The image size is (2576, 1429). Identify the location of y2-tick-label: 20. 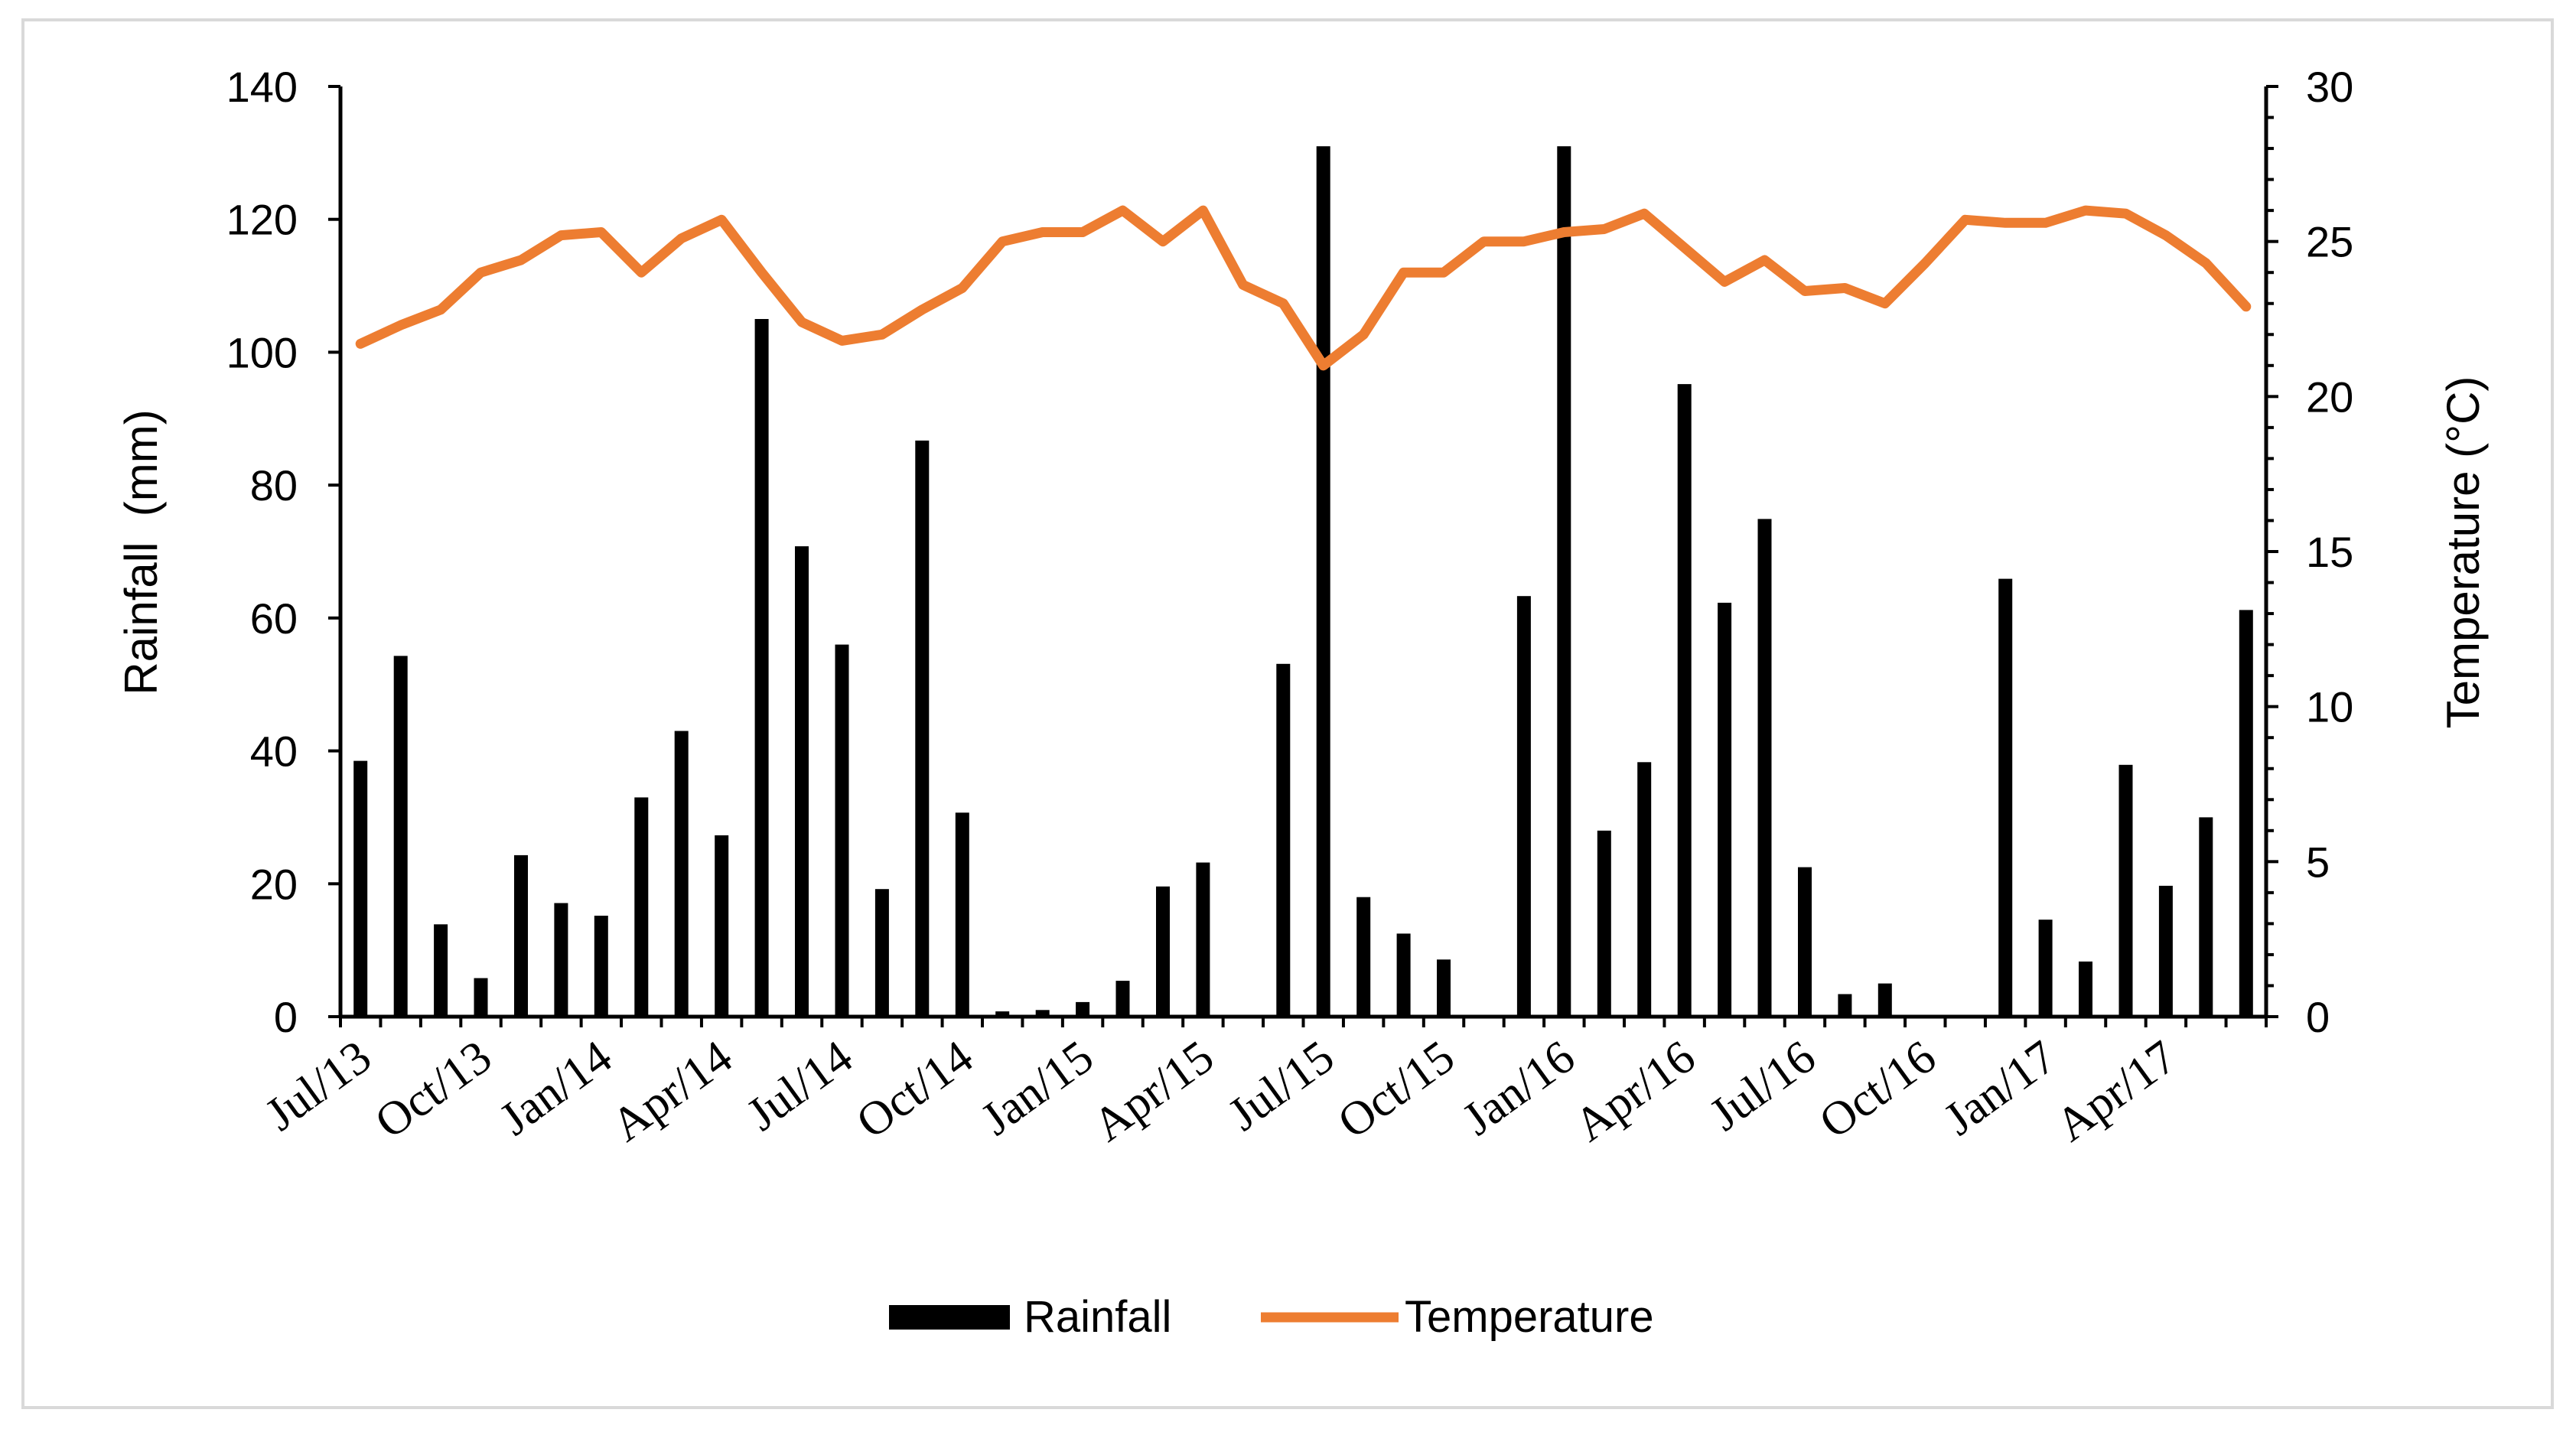
(2329, 397).